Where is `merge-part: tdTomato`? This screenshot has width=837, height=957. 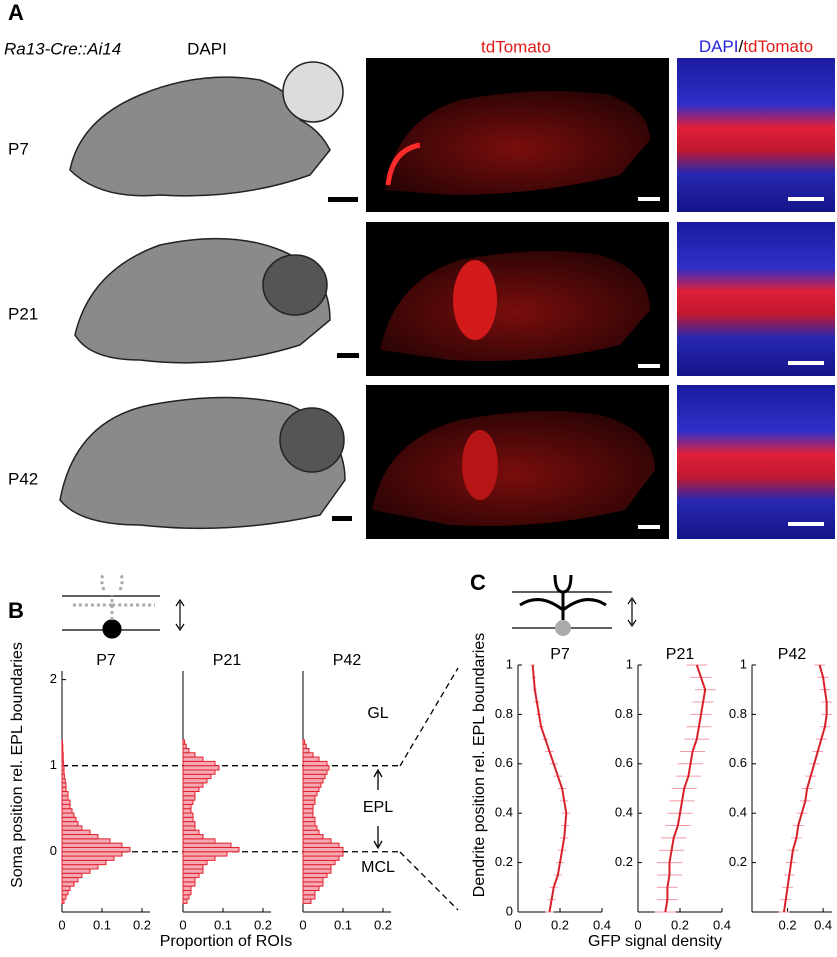
merge-part: tdTomato is located at coordinates (778, 46).